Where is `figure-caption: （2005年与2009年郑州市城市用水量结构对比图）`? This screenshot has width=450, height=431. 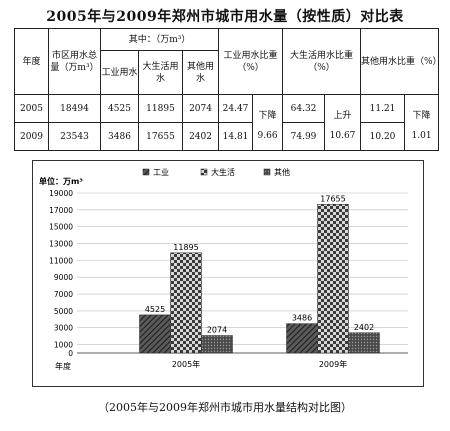 figure-caption: （2005年与2009年郑州市城市用水量结构对比图） is located at coordinates (225, 407).